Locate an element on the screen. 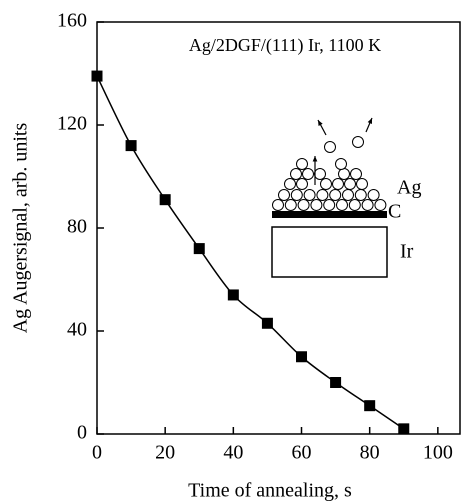 This screenshot has width=467, height=503. y-tick-label: 0 is located at coordinates (82, 433).